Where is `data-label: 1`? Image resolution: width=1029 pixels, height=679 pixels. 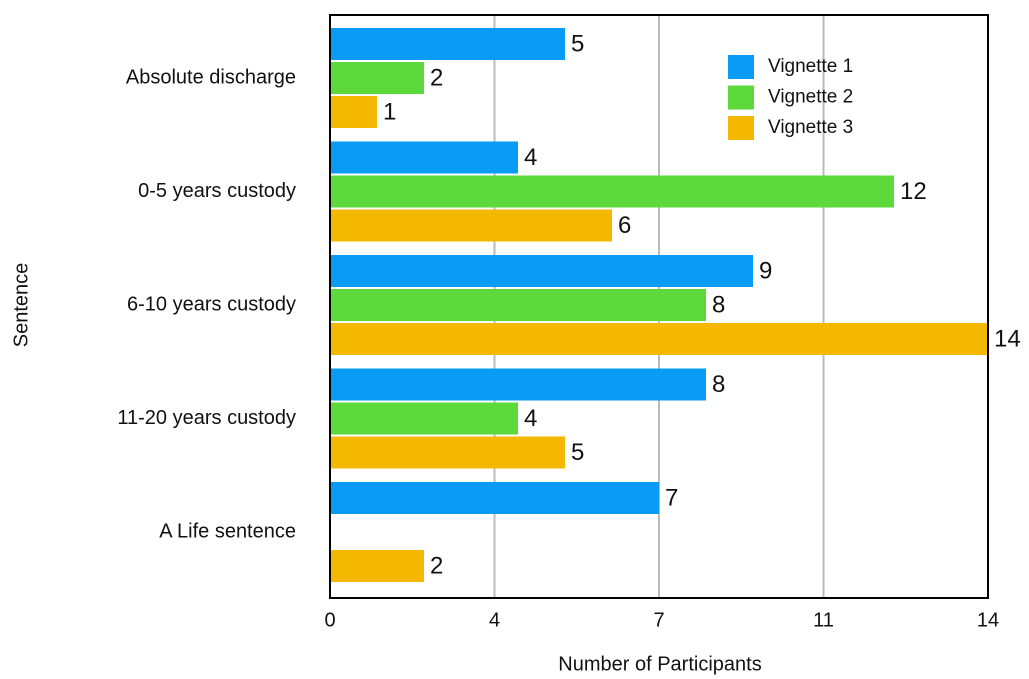 data-label: 1 is located at coordinates (389, 111).